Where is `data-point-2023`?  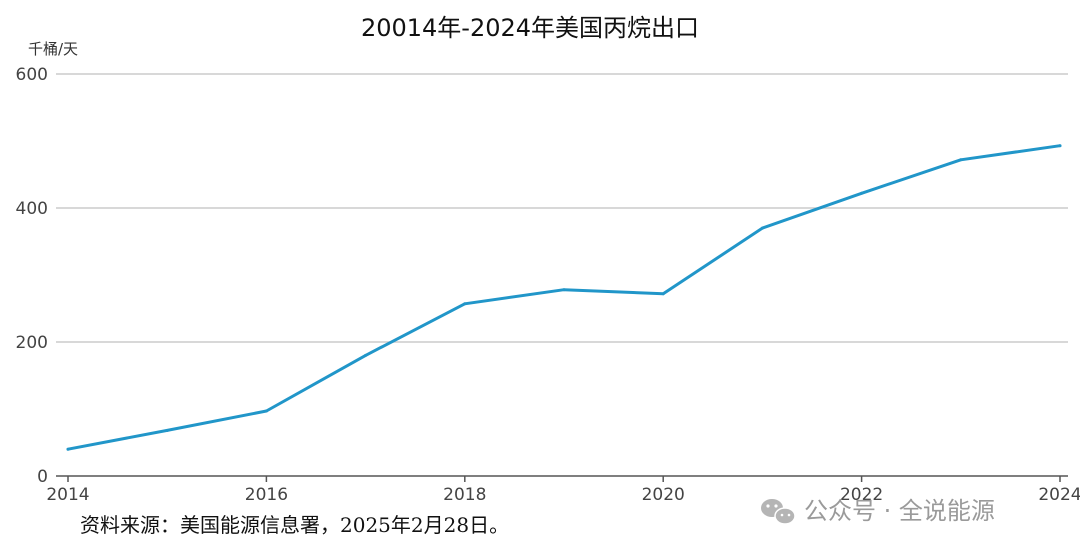 data-point-2023 is located at coordinates (961, 160).